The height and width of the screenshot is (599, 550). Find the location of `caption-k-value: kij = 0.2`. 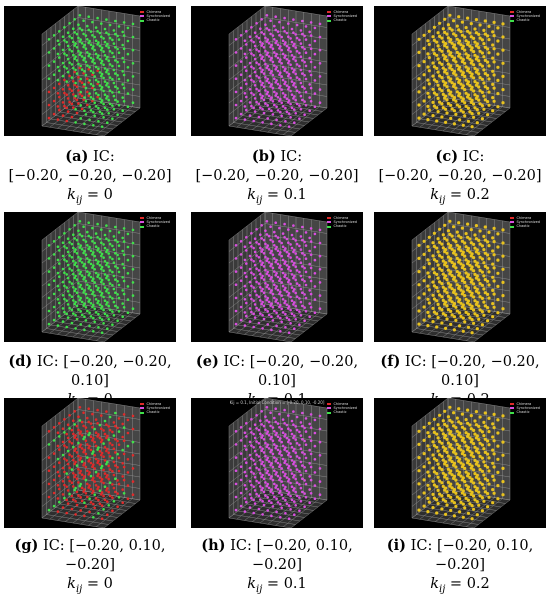

caption-k-value: kij = 0.2 is located at coordinates (460, 585).